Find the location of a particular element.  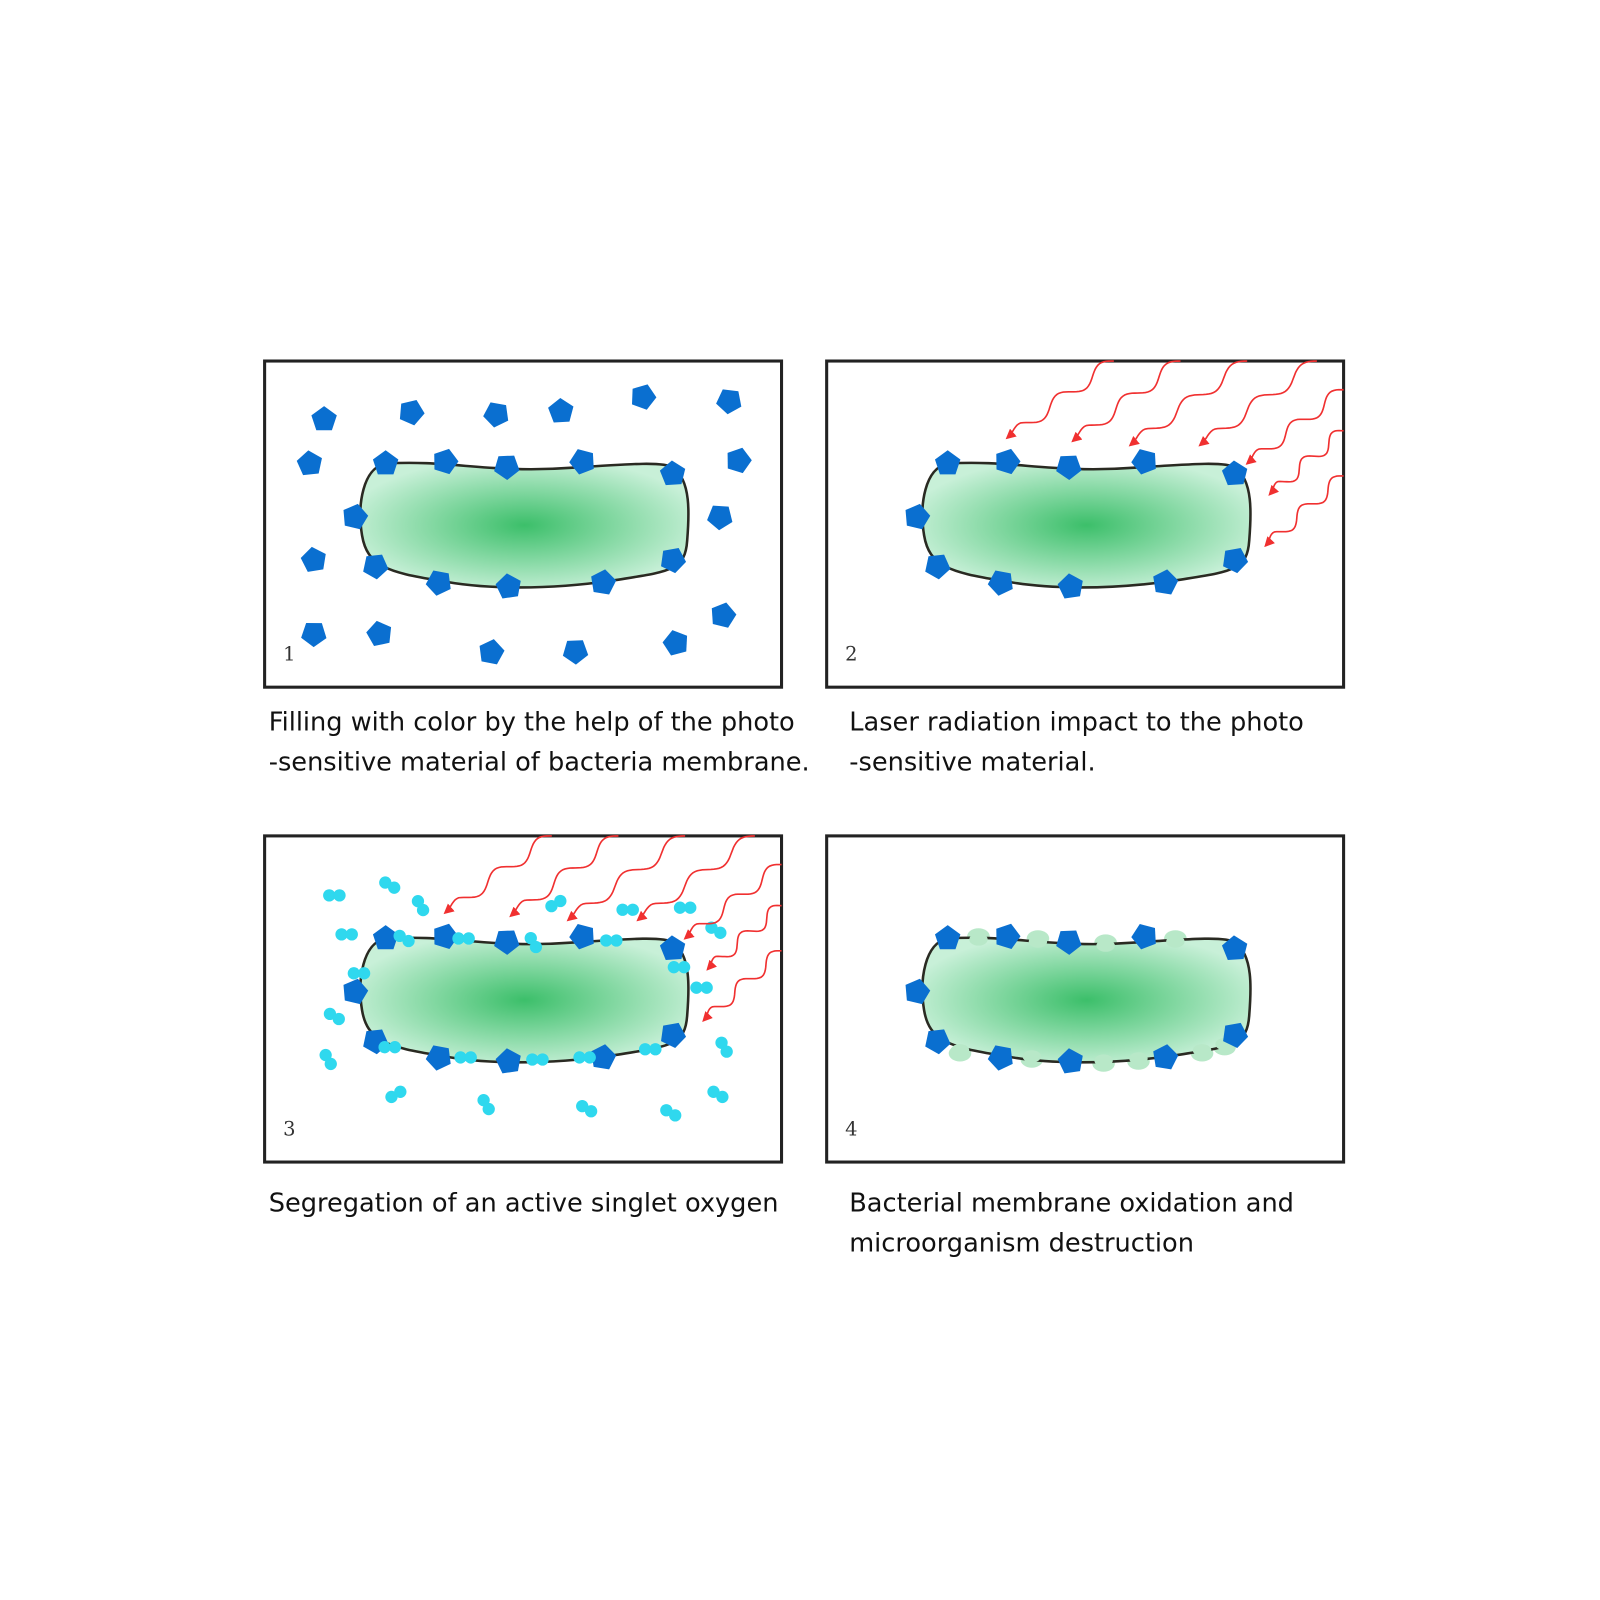

caption-2-line-2: -sensitive material. is located at coordinates (972, 762).